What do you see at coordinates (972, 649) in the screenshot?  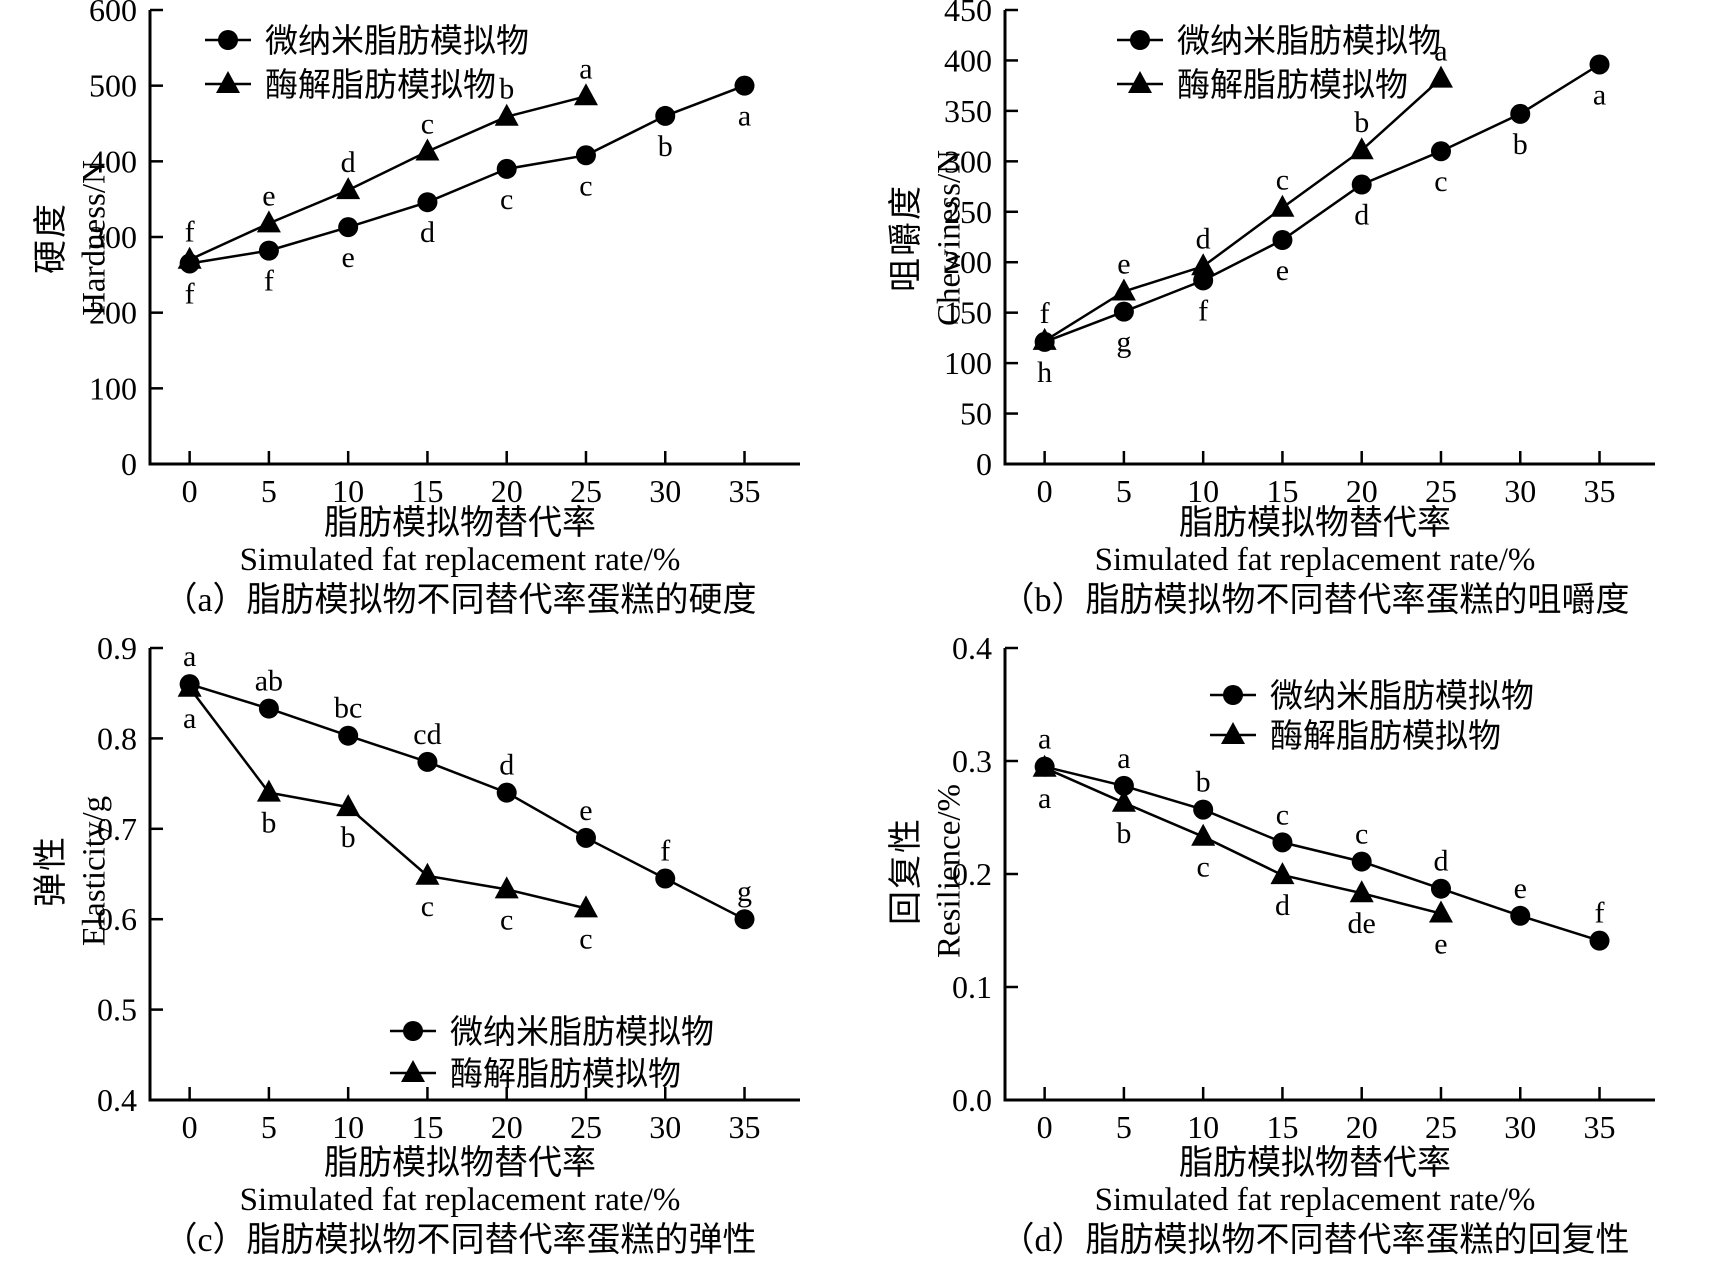 I see `y-tick-label: 0.4` at bounding box center [972, 649].